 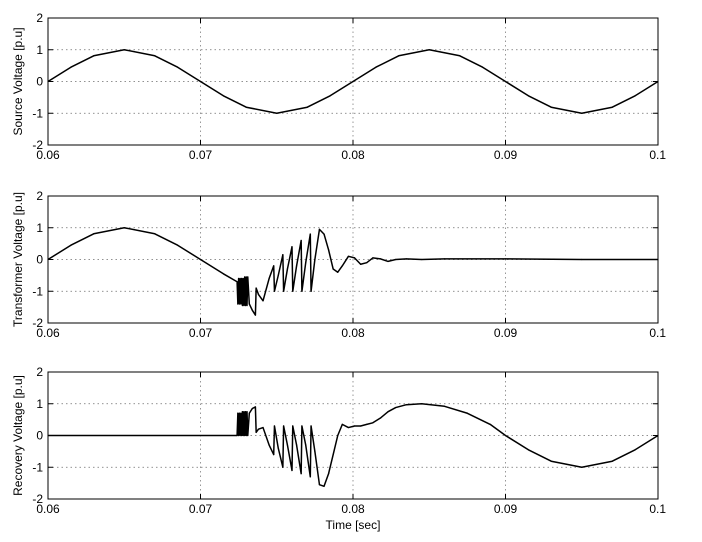 I want to click on x-tick-label: 0.1, so click(x=657, y=509).